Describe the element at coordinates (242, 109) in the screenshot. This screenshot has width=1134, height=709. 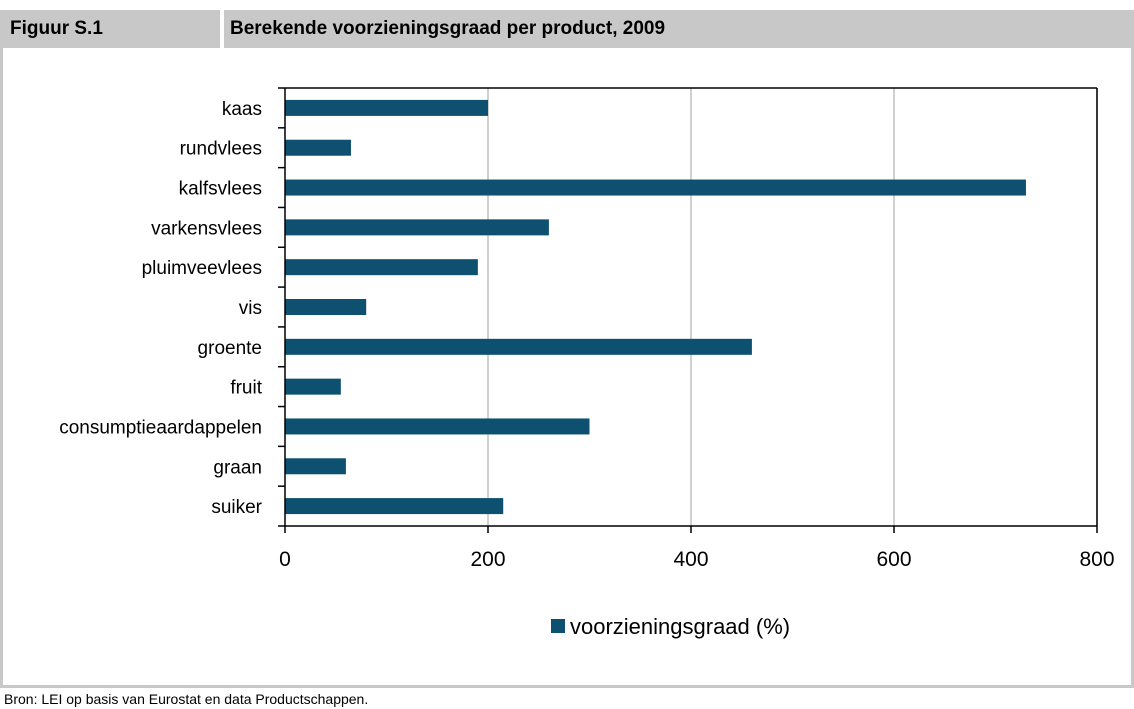
I see `category-label-kaas: kaas` at that location.